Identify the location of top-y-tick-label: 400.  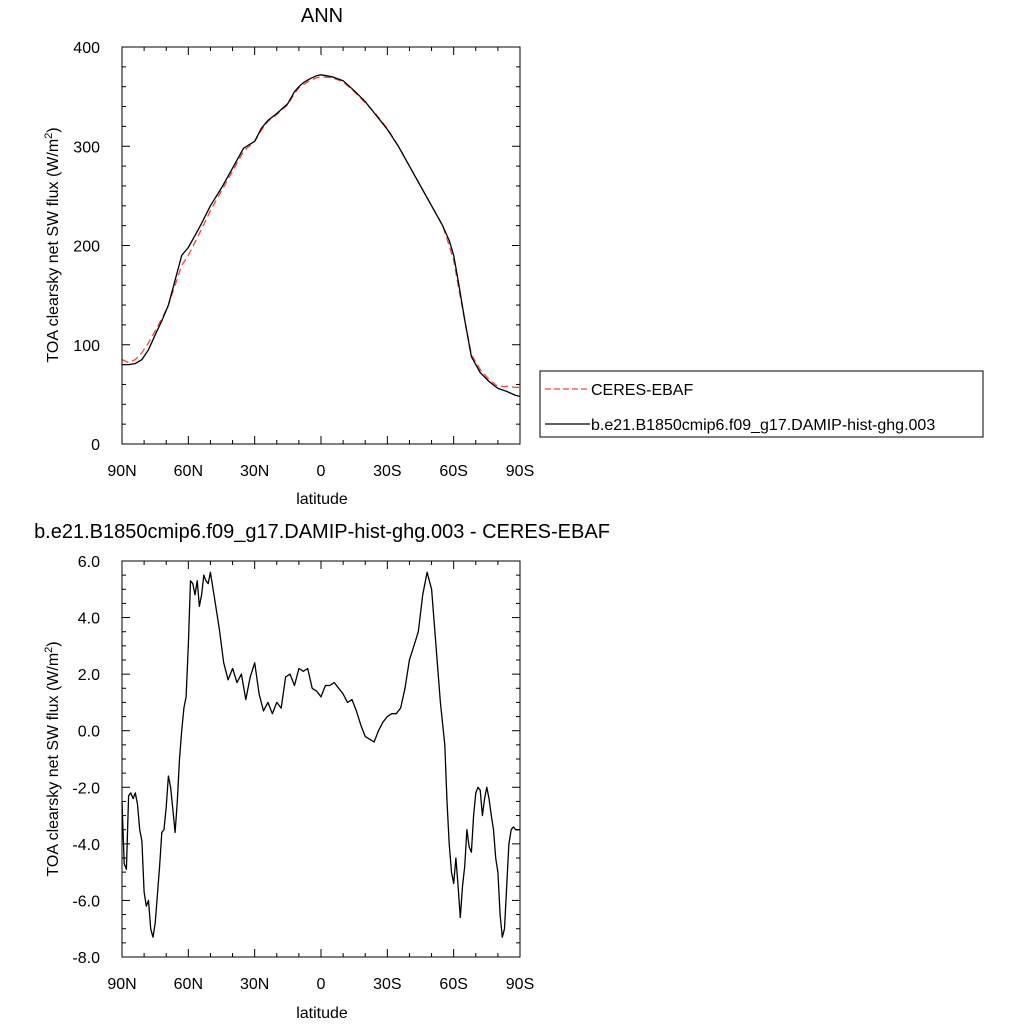
(86, 48).